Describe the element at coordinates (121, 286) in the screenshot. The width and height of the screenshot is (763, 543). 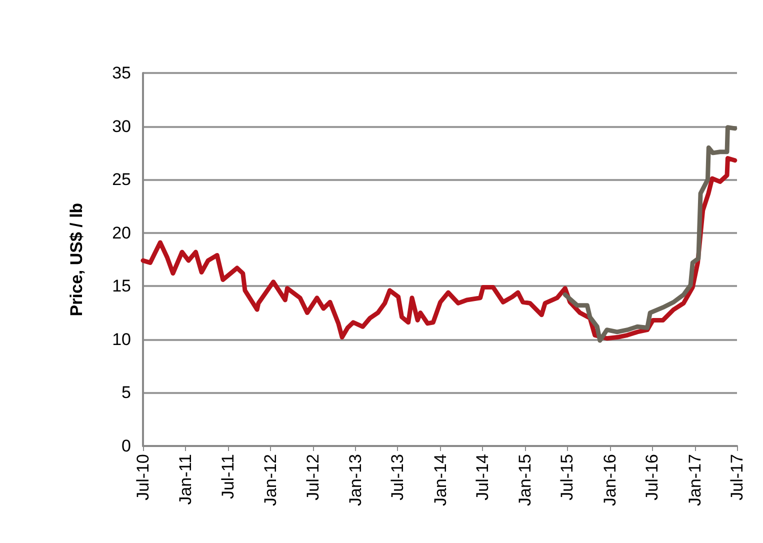
I see `y-tick-label: 15` at that location.